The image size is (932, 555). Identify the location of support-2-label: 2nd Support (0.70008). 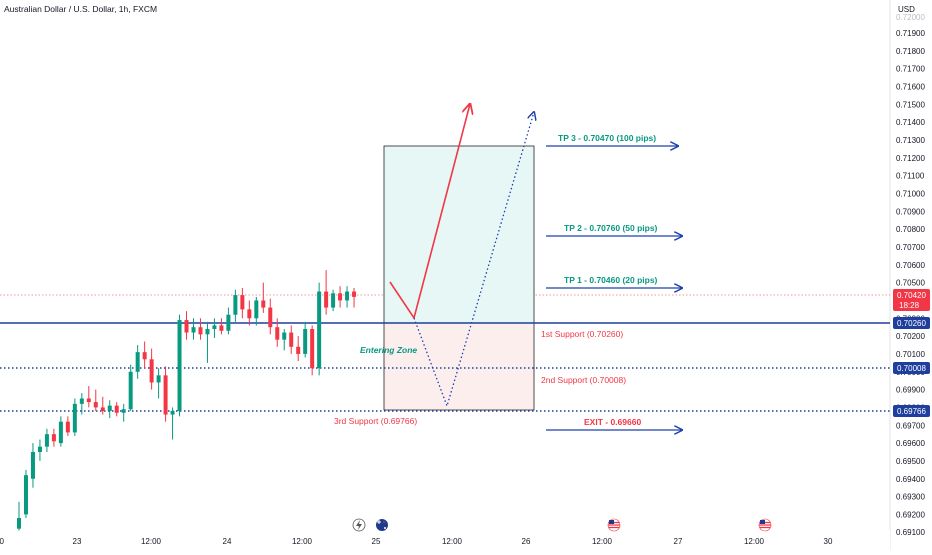
(583, 380).